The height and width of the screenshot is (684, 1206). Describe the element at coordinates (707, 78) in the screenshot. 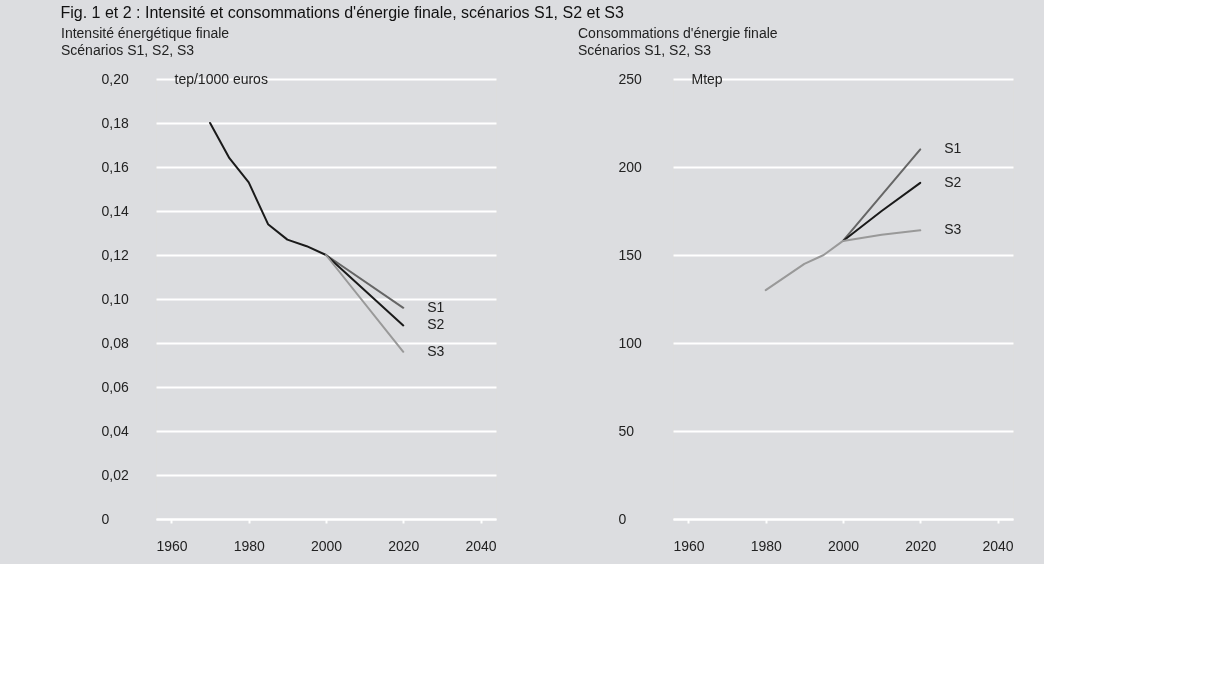

I see `y-axis-title: Mtep` at that location.